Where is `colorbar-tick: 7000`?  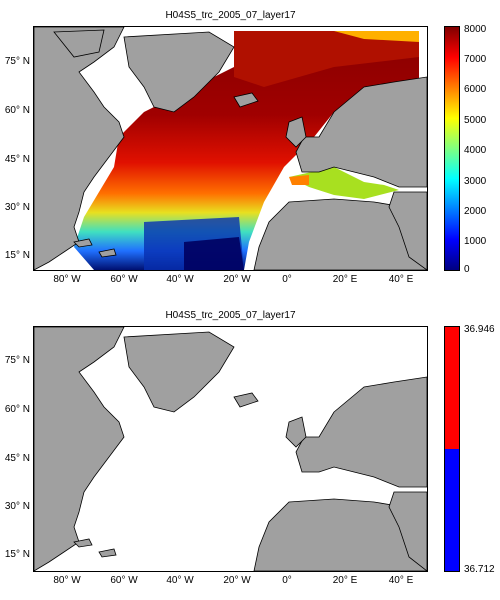 colorbar-tick: 7000 is located at coordinates (475, 59).